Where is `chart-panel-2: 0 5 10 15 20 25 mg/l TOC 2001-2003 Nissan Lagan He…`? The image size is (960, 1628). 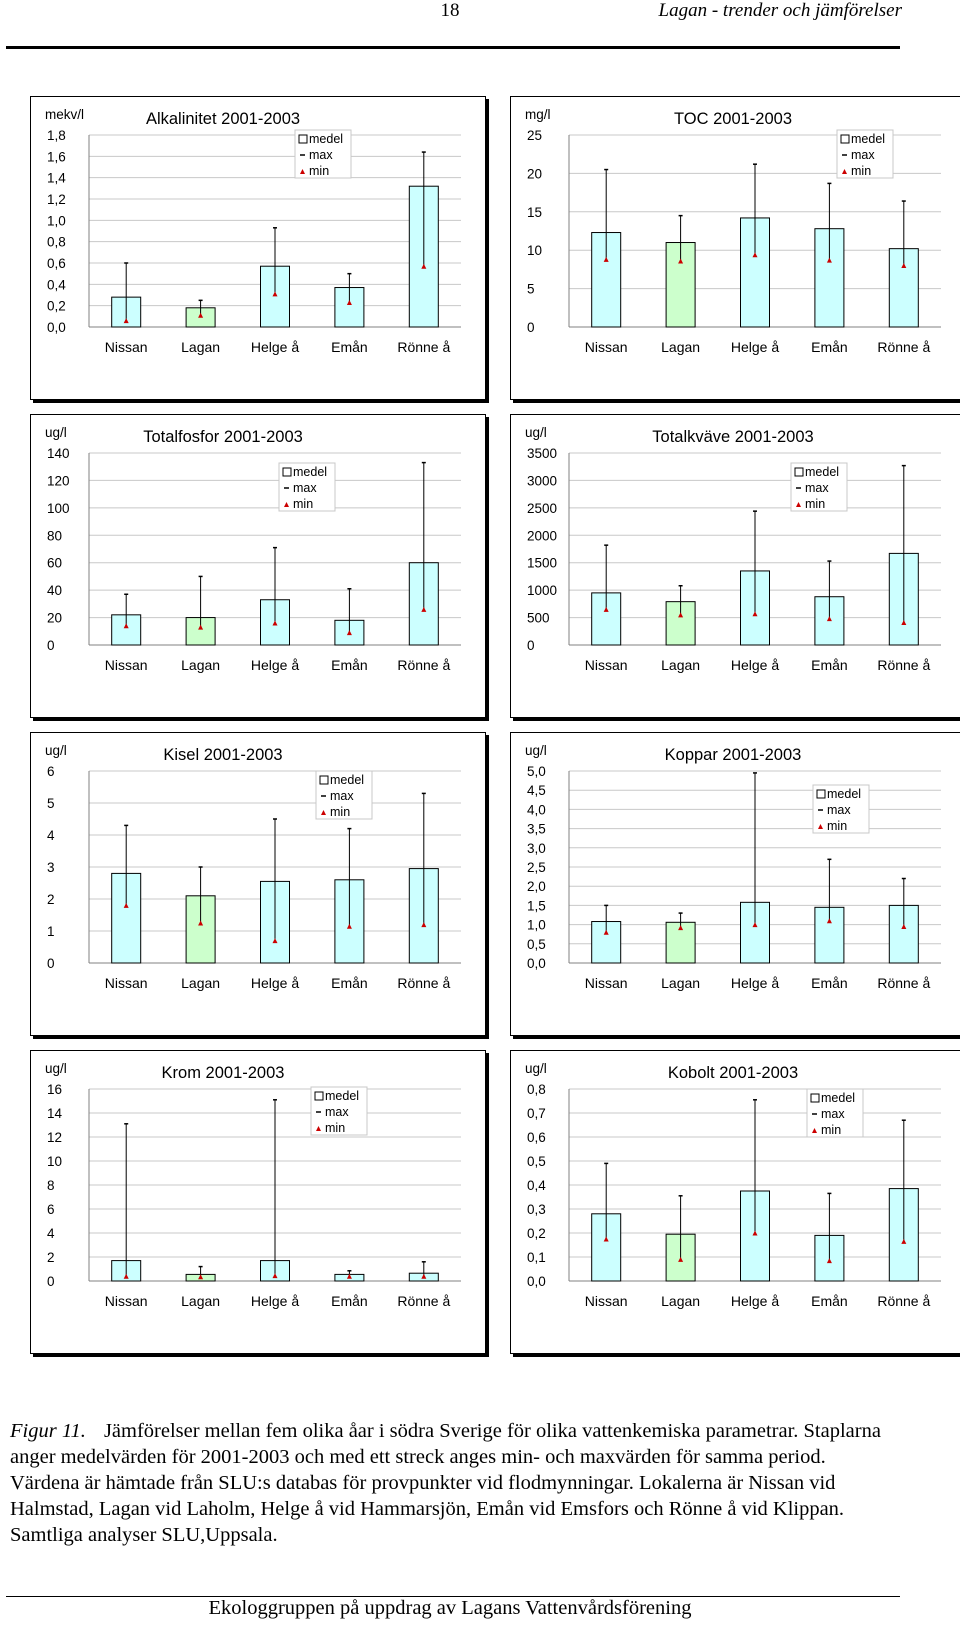
chart-panel-2: 0 5 10 15 20 25 mg/l TOC 2001-2003 Nissan Lagan He… is located at coordinates (735, 248).